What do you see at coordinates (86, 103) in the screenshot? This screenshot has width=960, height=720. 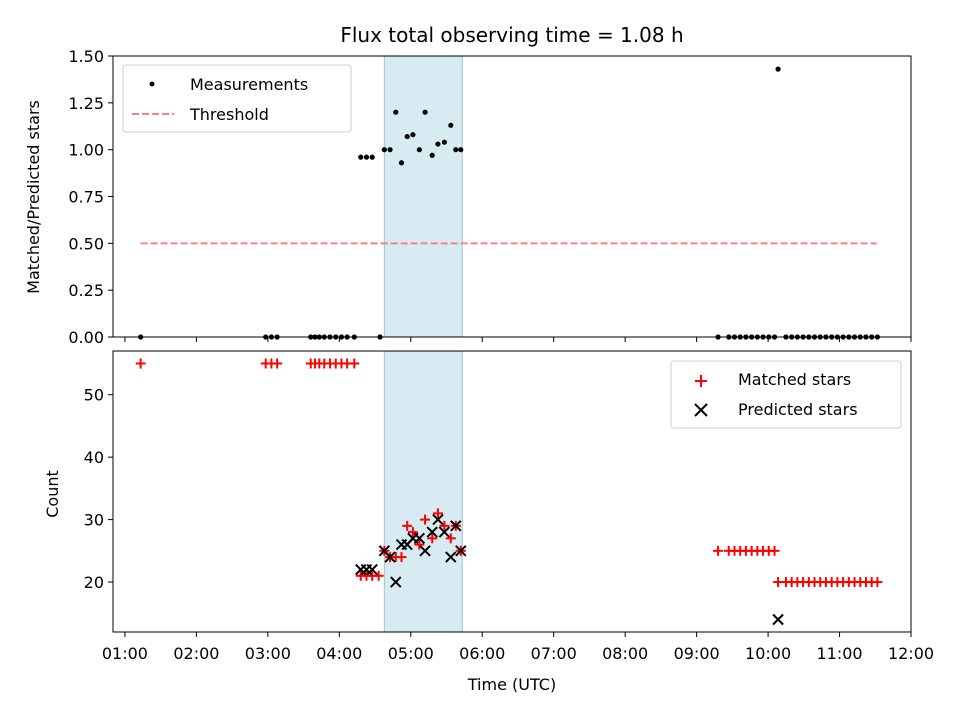 I see `top-ytick-label: 1.25` at bounding box center [86, 103].